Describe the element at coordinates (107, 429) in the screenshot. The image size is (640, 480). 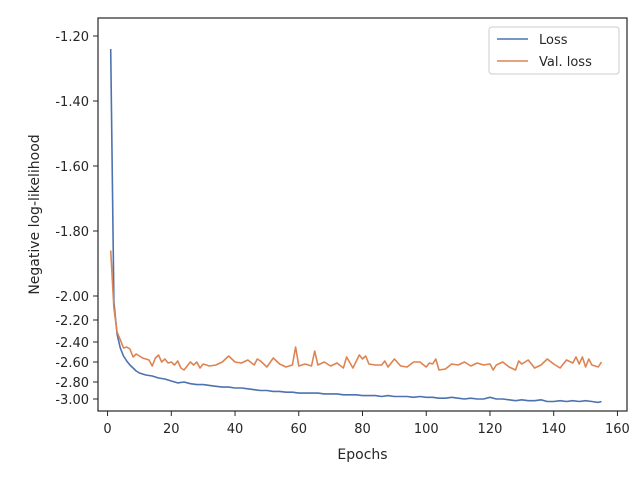
I see `x-tick-label: 0` at that location.